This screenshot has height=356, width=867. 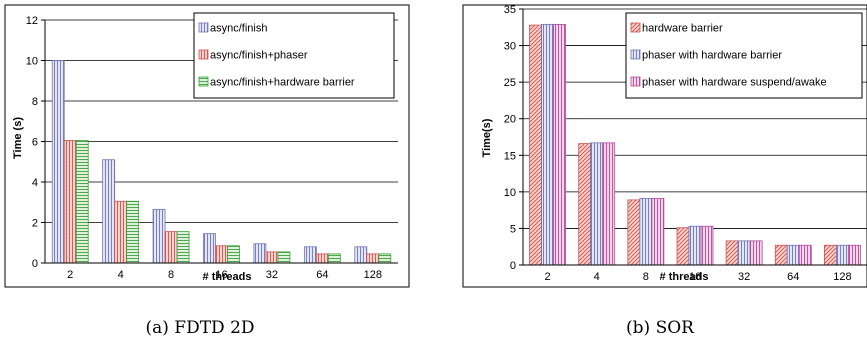 I want to click on legend-label: async/finish+phaser, so click(x=259, y=56).